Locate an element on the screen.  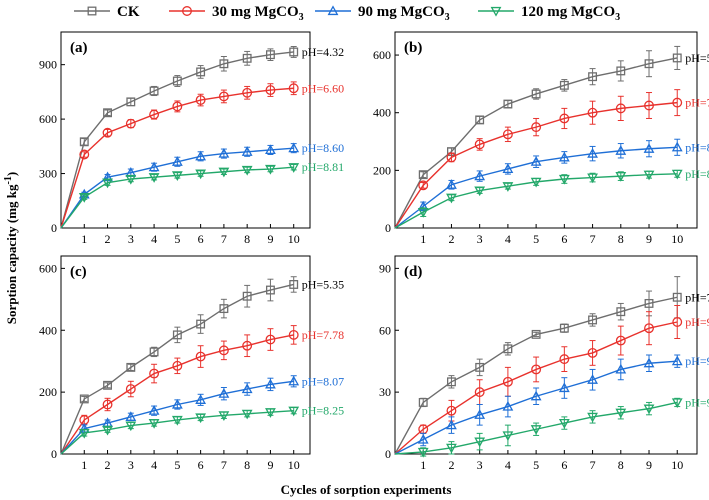
panel-d-xtick-label: 6 is located at coordinates (564, 465).